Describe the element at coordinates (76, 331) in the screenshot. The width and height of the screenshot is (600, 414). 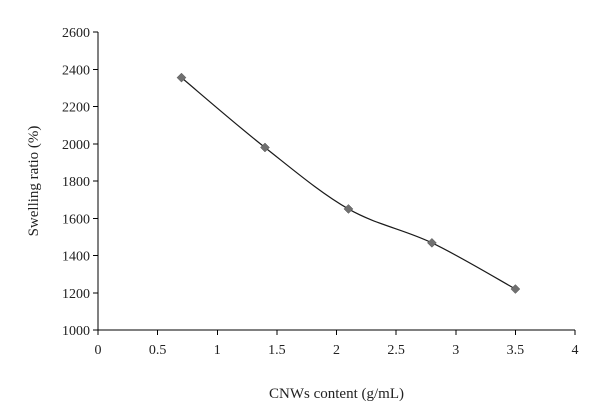
I see `y-tick-label: 1000` at that location.